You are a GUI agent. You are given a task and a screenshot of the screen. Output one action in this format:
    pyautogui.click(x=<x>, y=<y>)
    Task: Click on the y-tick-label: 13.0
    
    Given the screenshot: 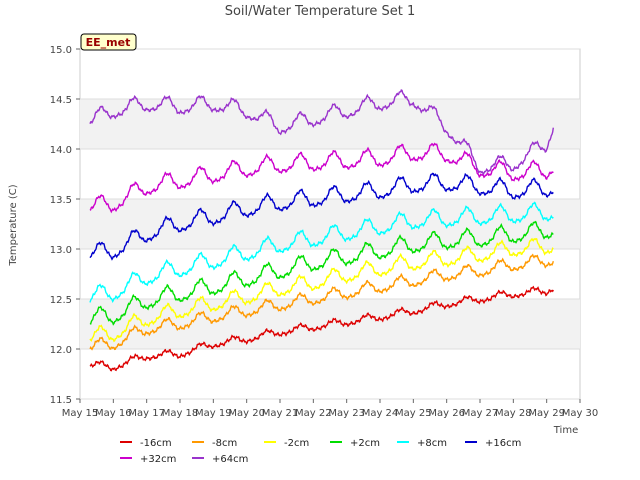 What is the action you would take?
    pyautogui.click(x=61, y=250)
    